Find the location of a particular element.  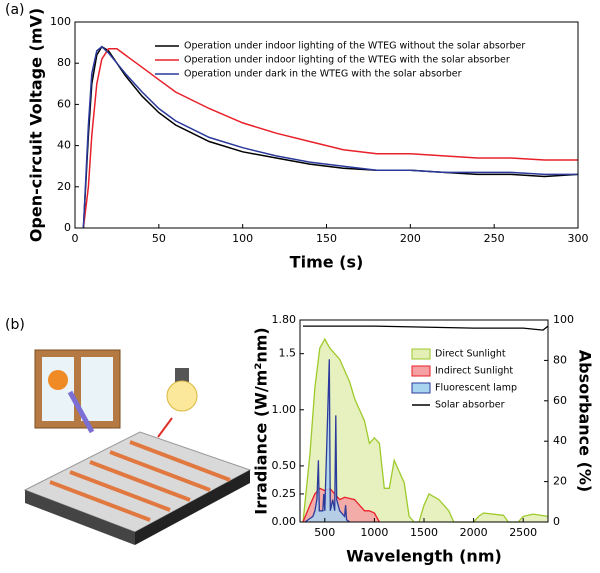

y-tick-label: 60 is located at coordinates (64, 103).